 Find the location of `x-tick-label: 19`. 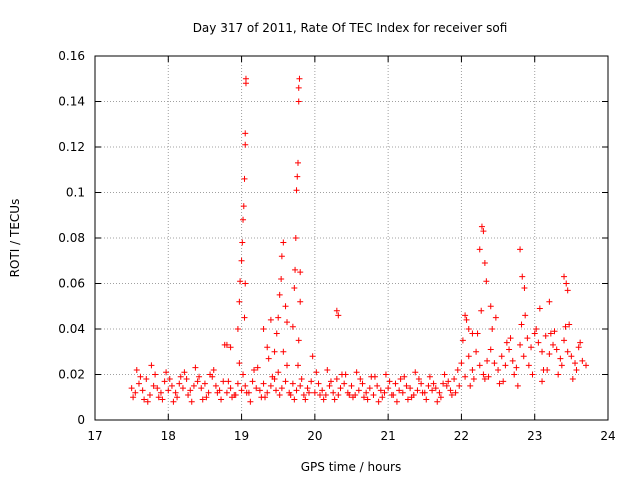

x-tick-label: 19 is located at coordinates (241, 436).